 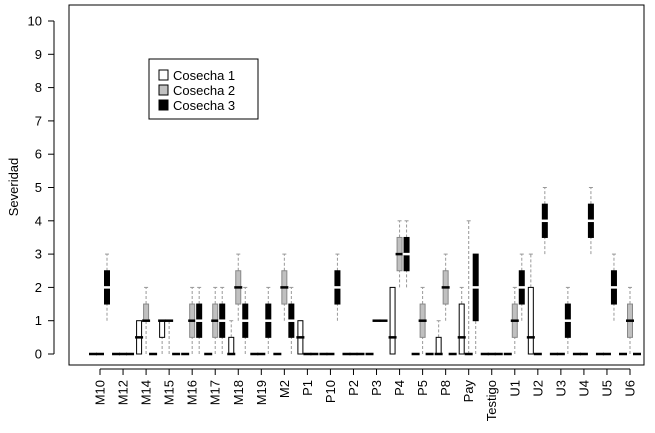 I want to click on x-tick-label: P3, so click(x=376, y=388).